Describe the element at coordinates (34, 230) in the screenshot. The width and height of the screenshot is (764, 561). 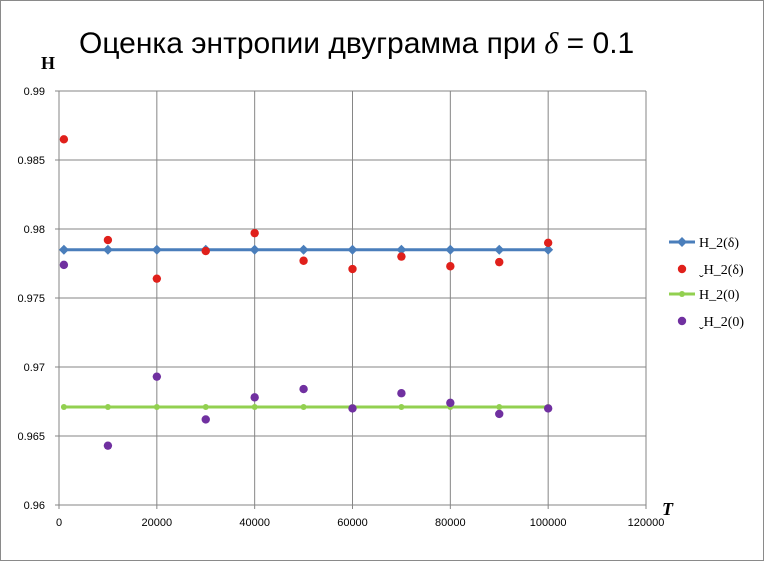
I see `y-tick-label: 0.98` at that location.